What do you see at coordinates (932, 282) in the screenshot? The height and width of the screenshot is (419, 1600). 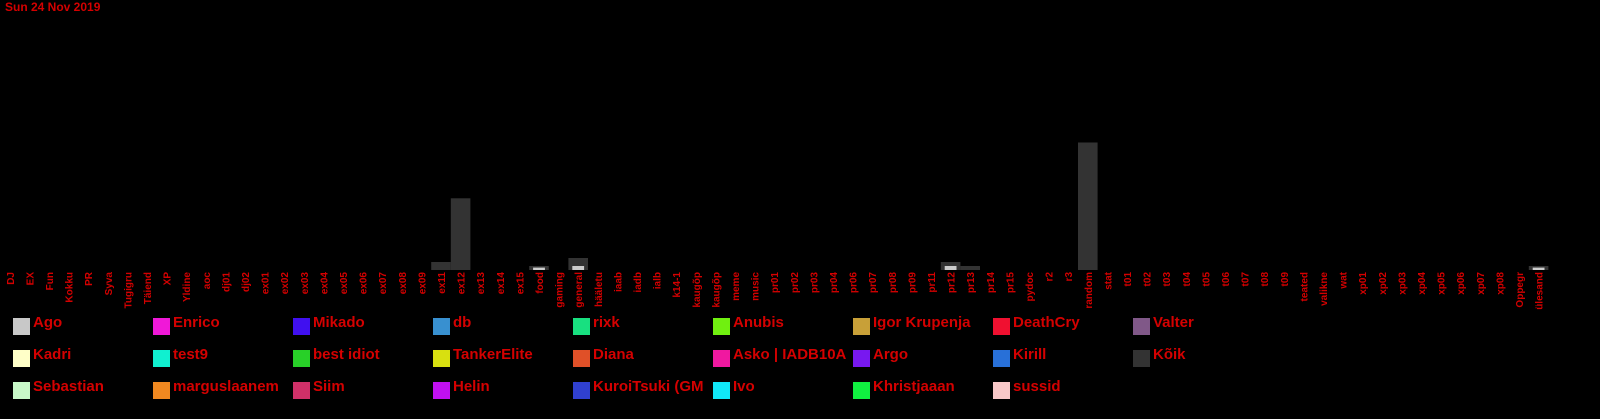 I see `x-tick-label: pr11` at bounding box center [932, 282].